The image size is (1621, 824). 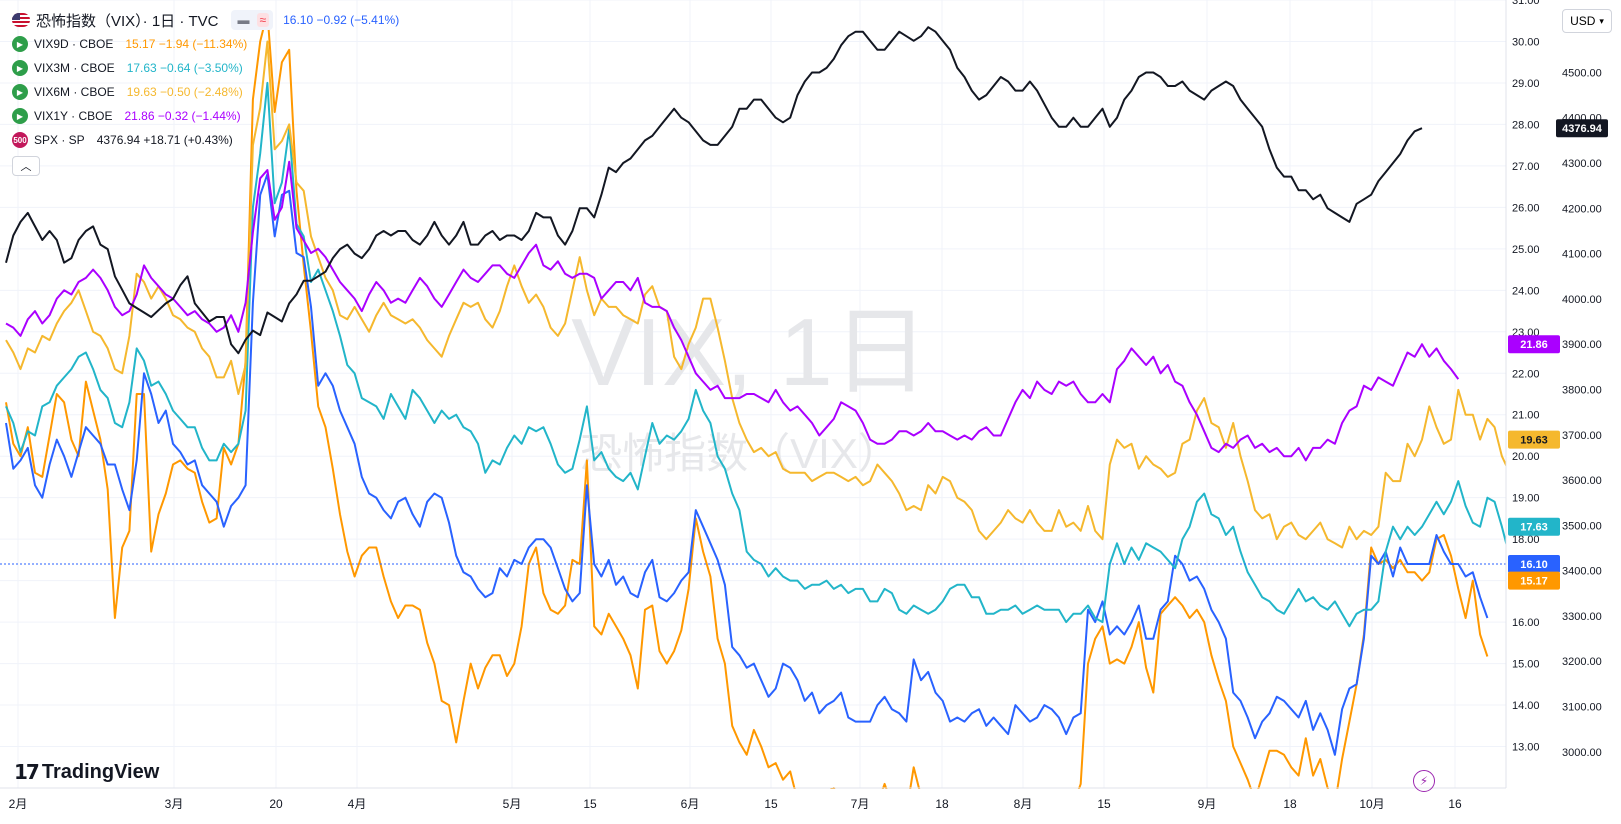 I want to click on last-value-tag-vix, so click(x=1534, y=564).